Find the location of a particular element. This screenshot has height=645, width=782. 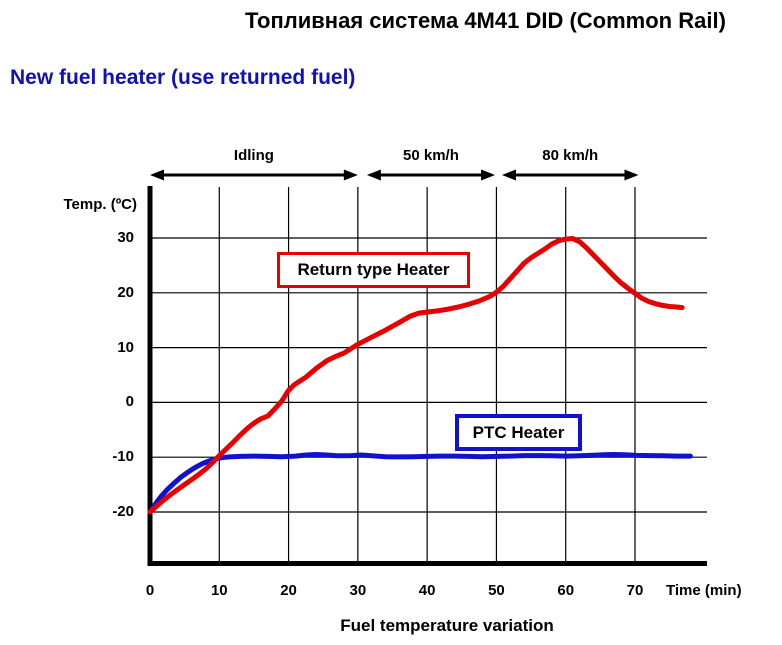

y-tick-0: 0 is located at coordinates (129, 402).